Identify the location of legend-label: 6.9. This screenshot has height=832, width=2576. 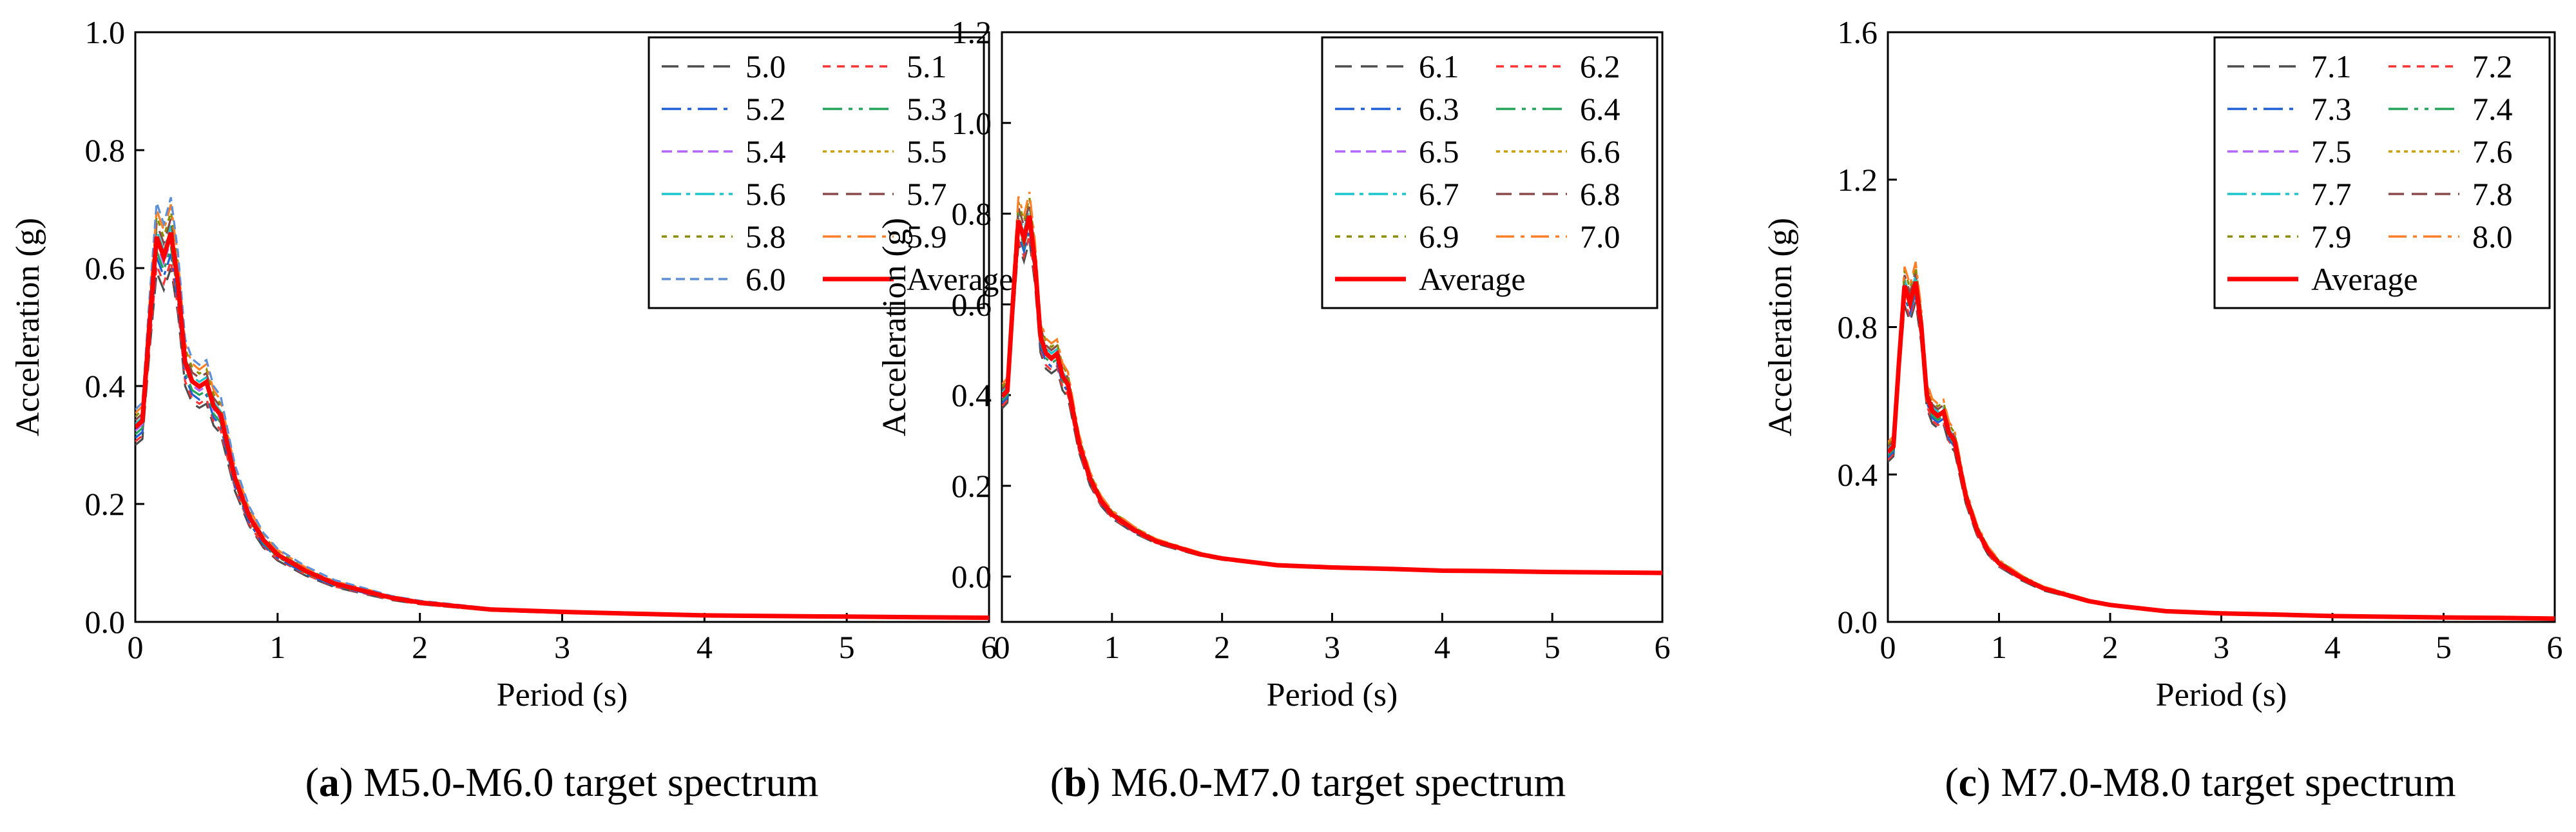
(1439, 236).